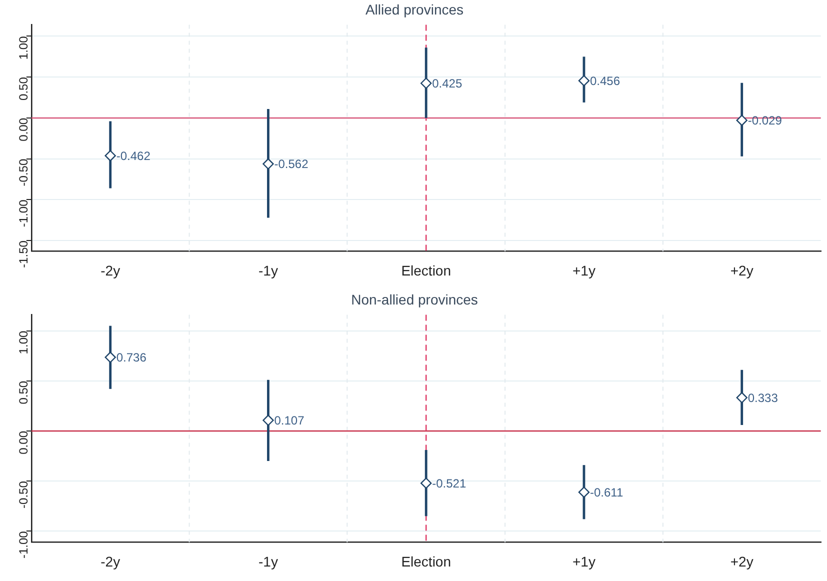 The height and width of the screenshot is (581, 827). I want to click on y-tick-label: -1.50, so click(23, 254).